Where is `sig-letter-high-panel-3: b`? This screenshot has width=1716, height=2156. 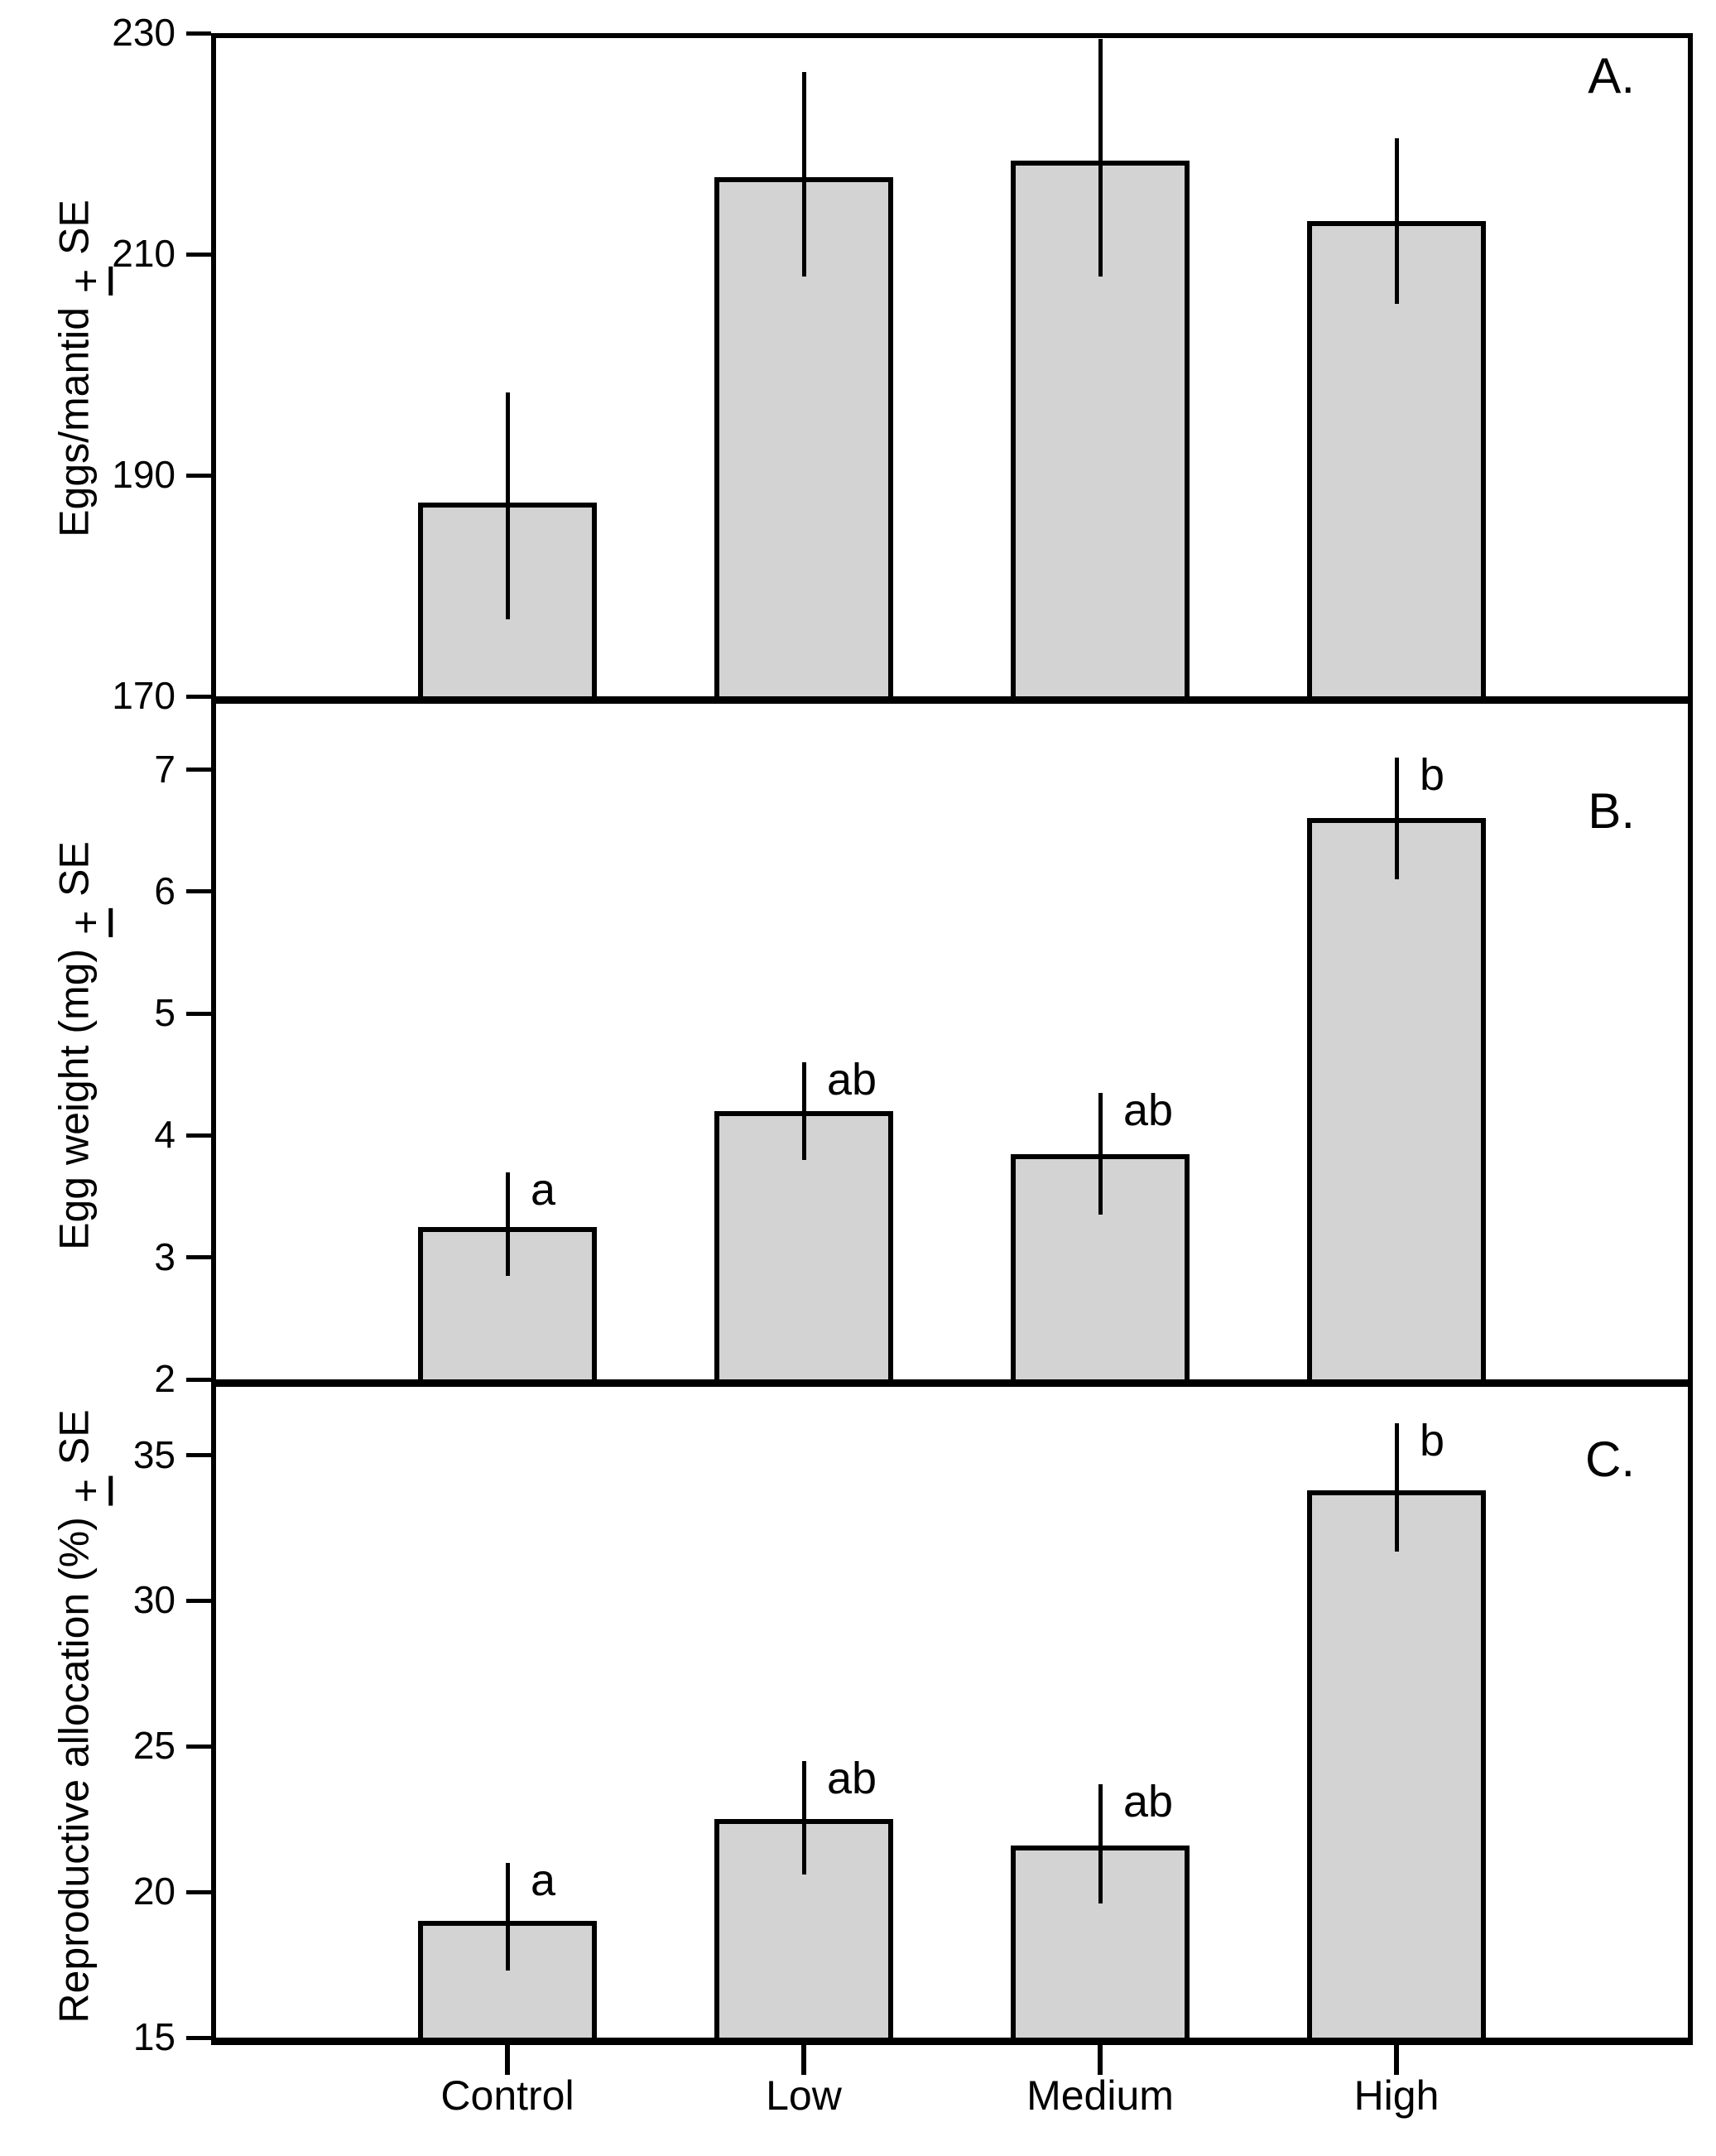 sig-letter-high-panel-3: b is located at coordinates (1433, 1440).